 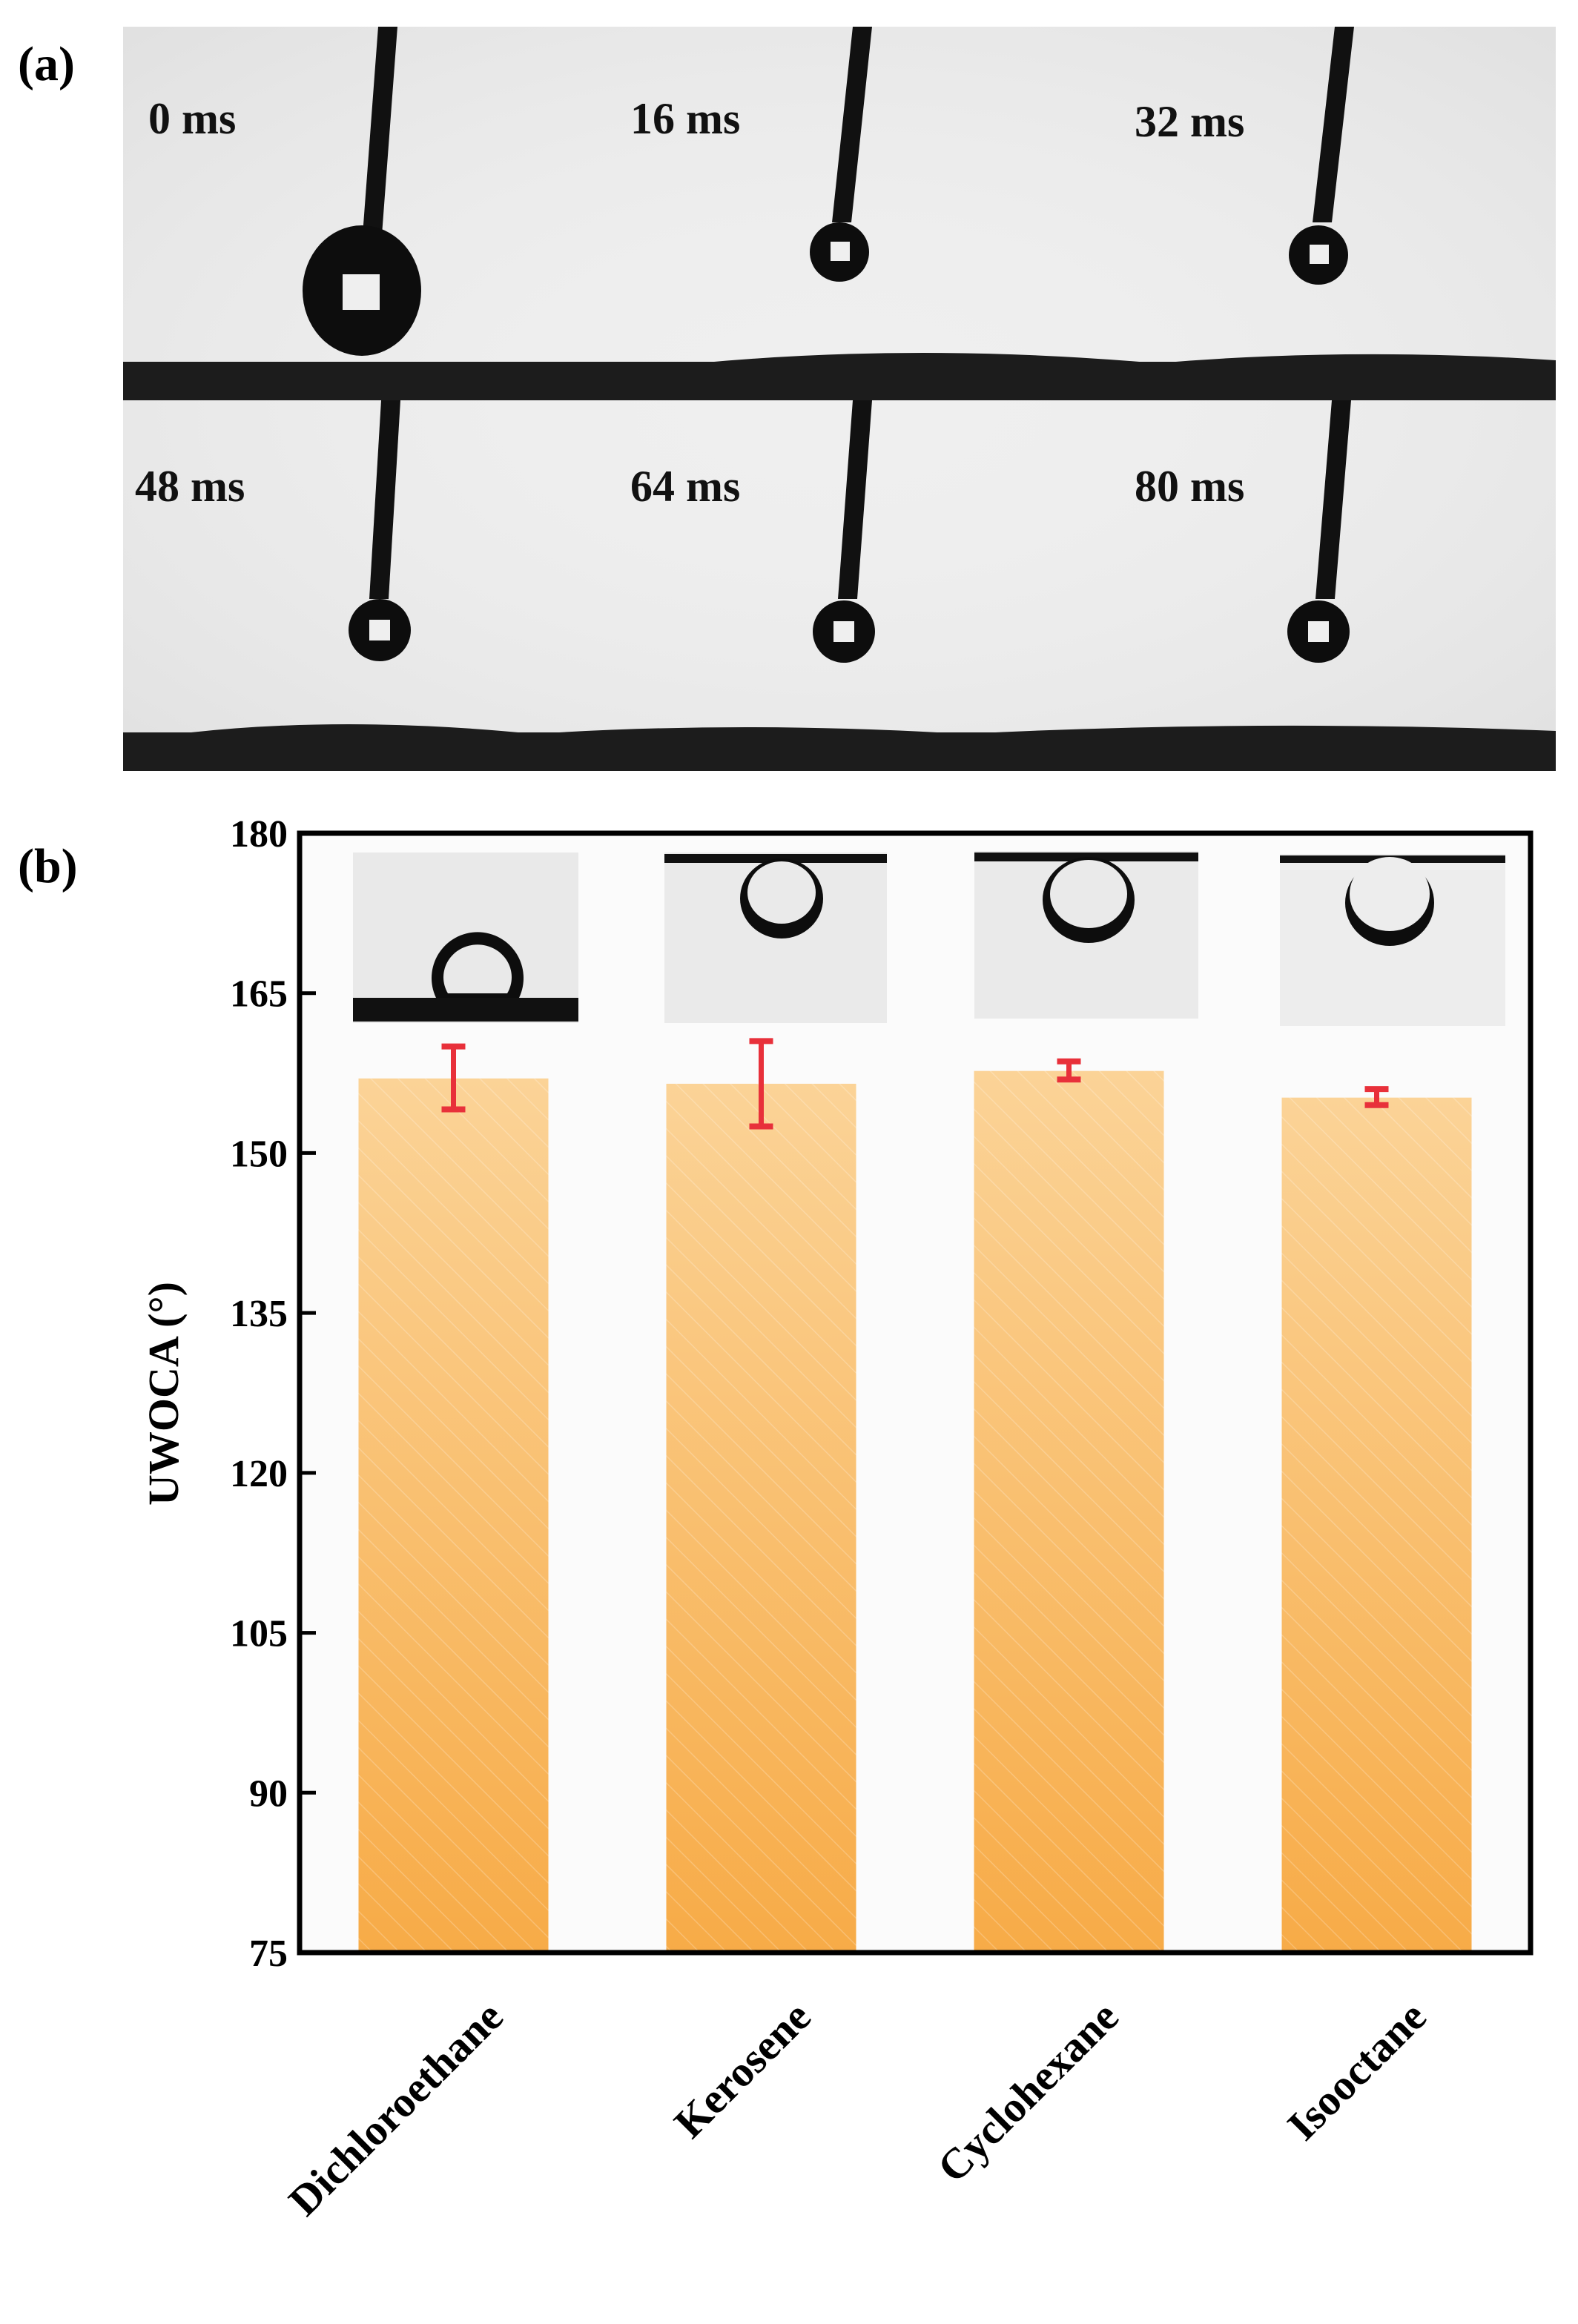 What do you see at coordinates (741, 2069) in the screenshot?
I see `x-tick-label-kerosene: Kerosene` at bounding box center [741, 2069].